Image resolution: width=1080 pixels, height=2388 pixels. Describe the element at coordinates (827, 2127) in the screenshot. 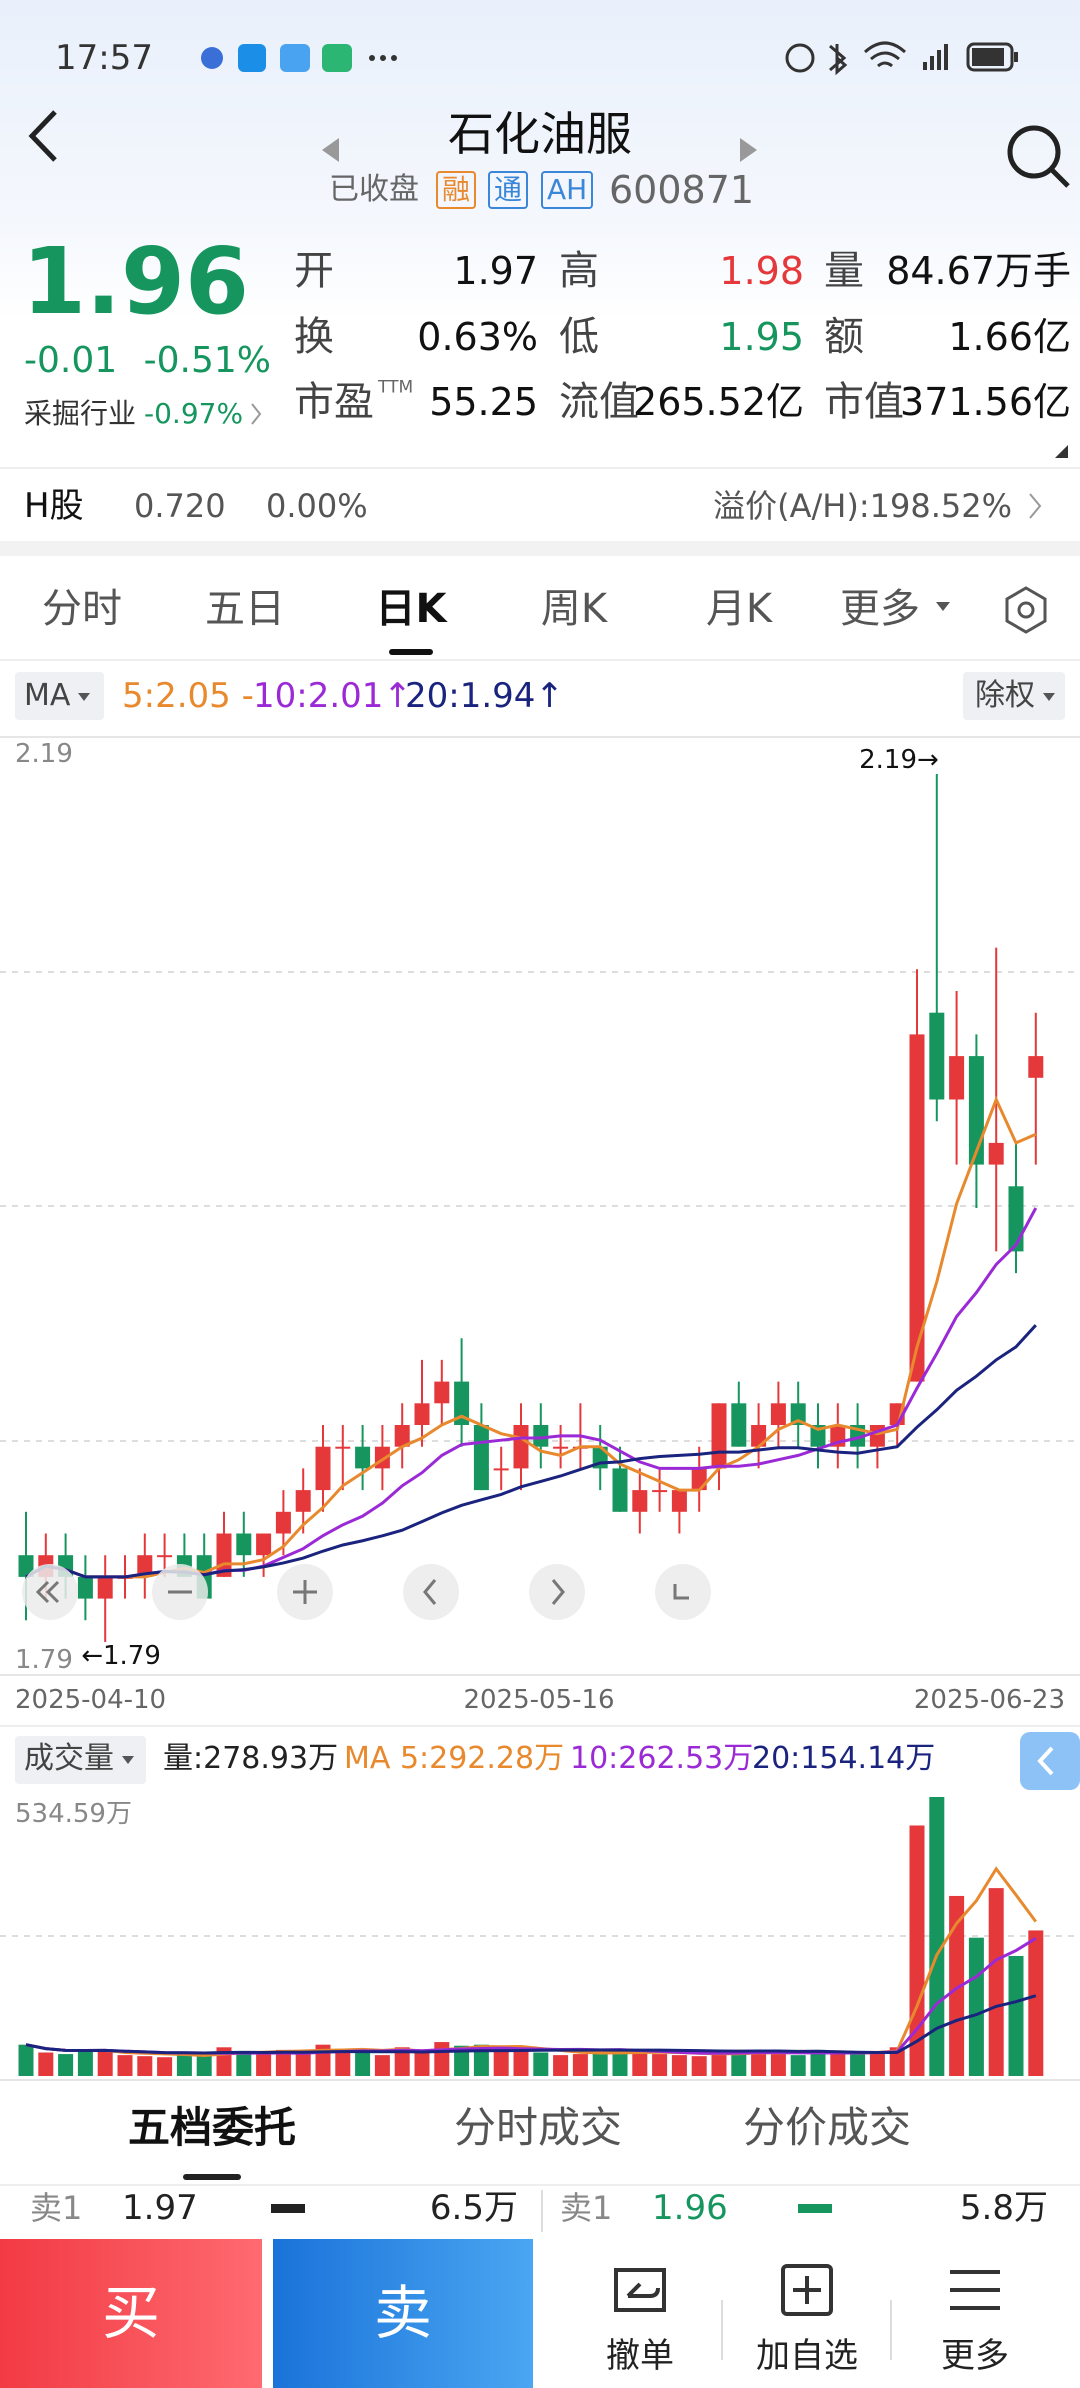

I see `detail-tab: 分价成交` at that location.